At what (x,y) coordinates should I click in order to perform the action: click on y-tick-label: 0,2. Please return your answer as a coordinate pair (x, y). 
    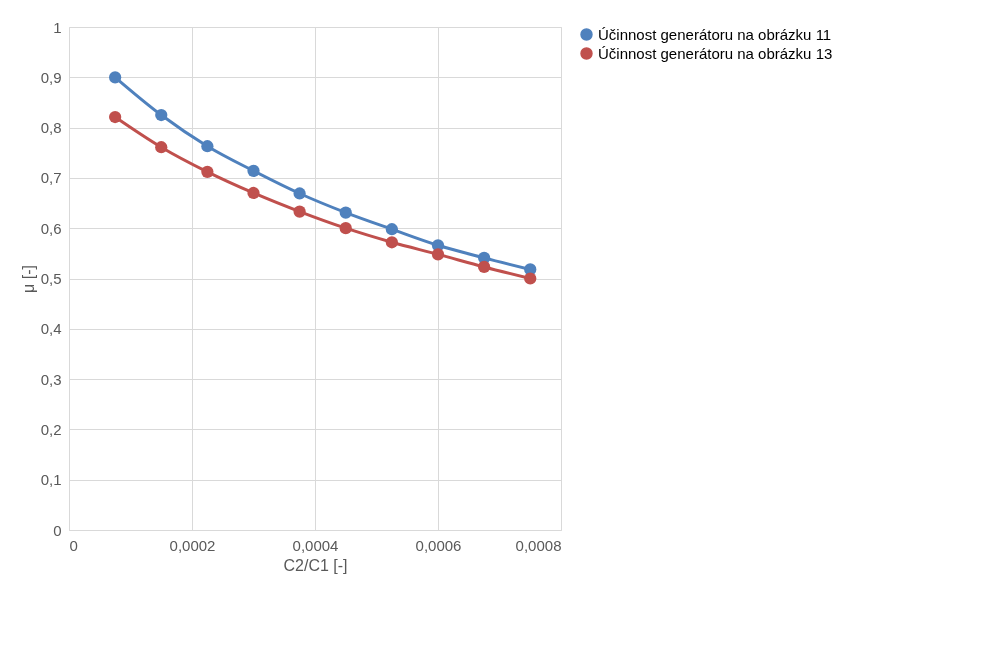
    Looking at the image, I should click on (51, 429).